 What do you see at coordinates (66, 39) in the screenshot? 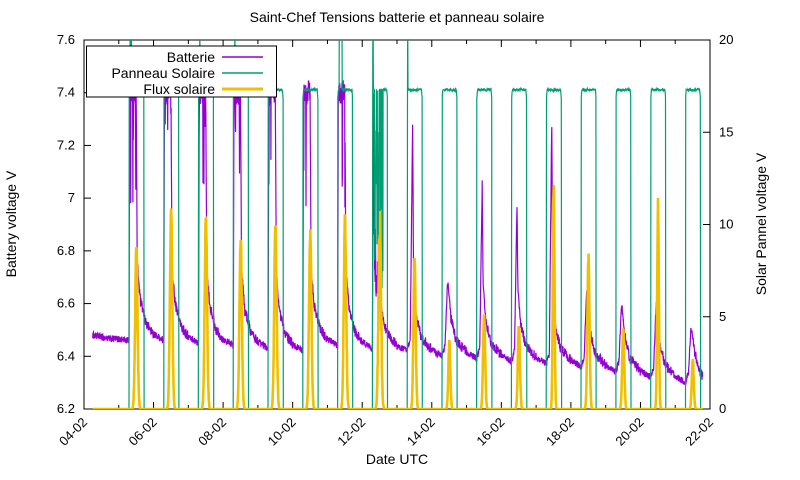
I see `y-left-tick-label: 7.6` at bounding box center [66, 39].